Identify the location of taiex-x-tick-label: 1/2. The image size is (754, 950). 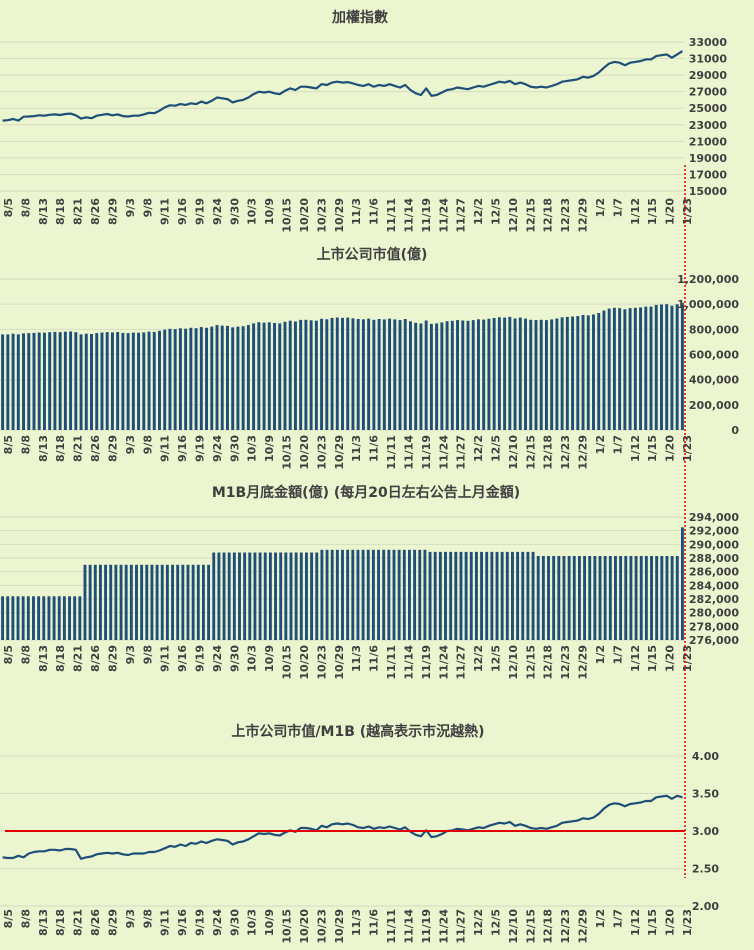
(600, 207).